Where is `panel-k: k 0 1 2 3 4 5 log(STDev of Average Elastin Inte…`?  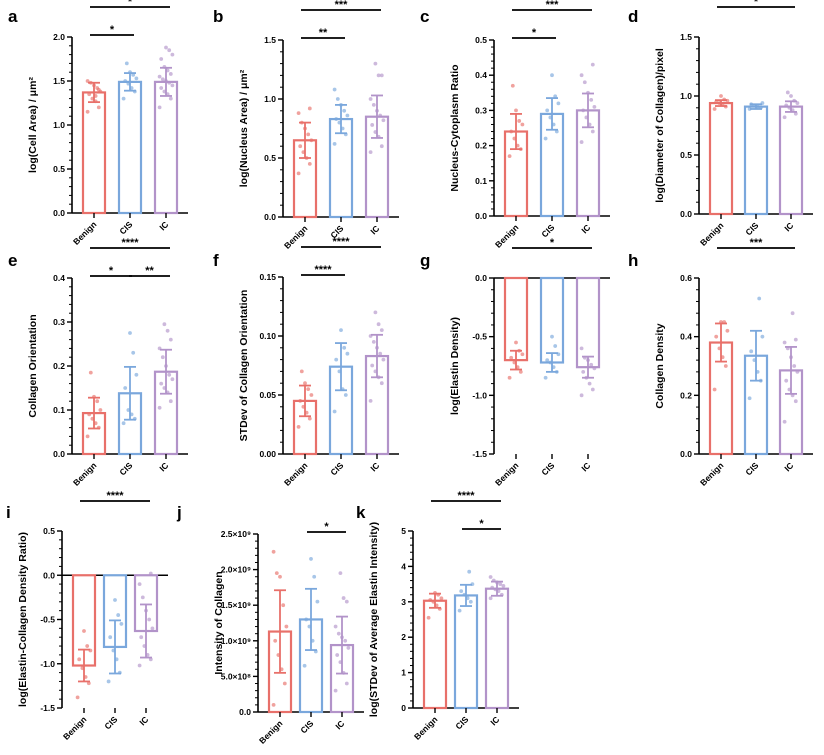 panel-k: k 0 1 2 3 4 5 log(STDev of Average Elastin Inte… is located at coordinates (437, 616).